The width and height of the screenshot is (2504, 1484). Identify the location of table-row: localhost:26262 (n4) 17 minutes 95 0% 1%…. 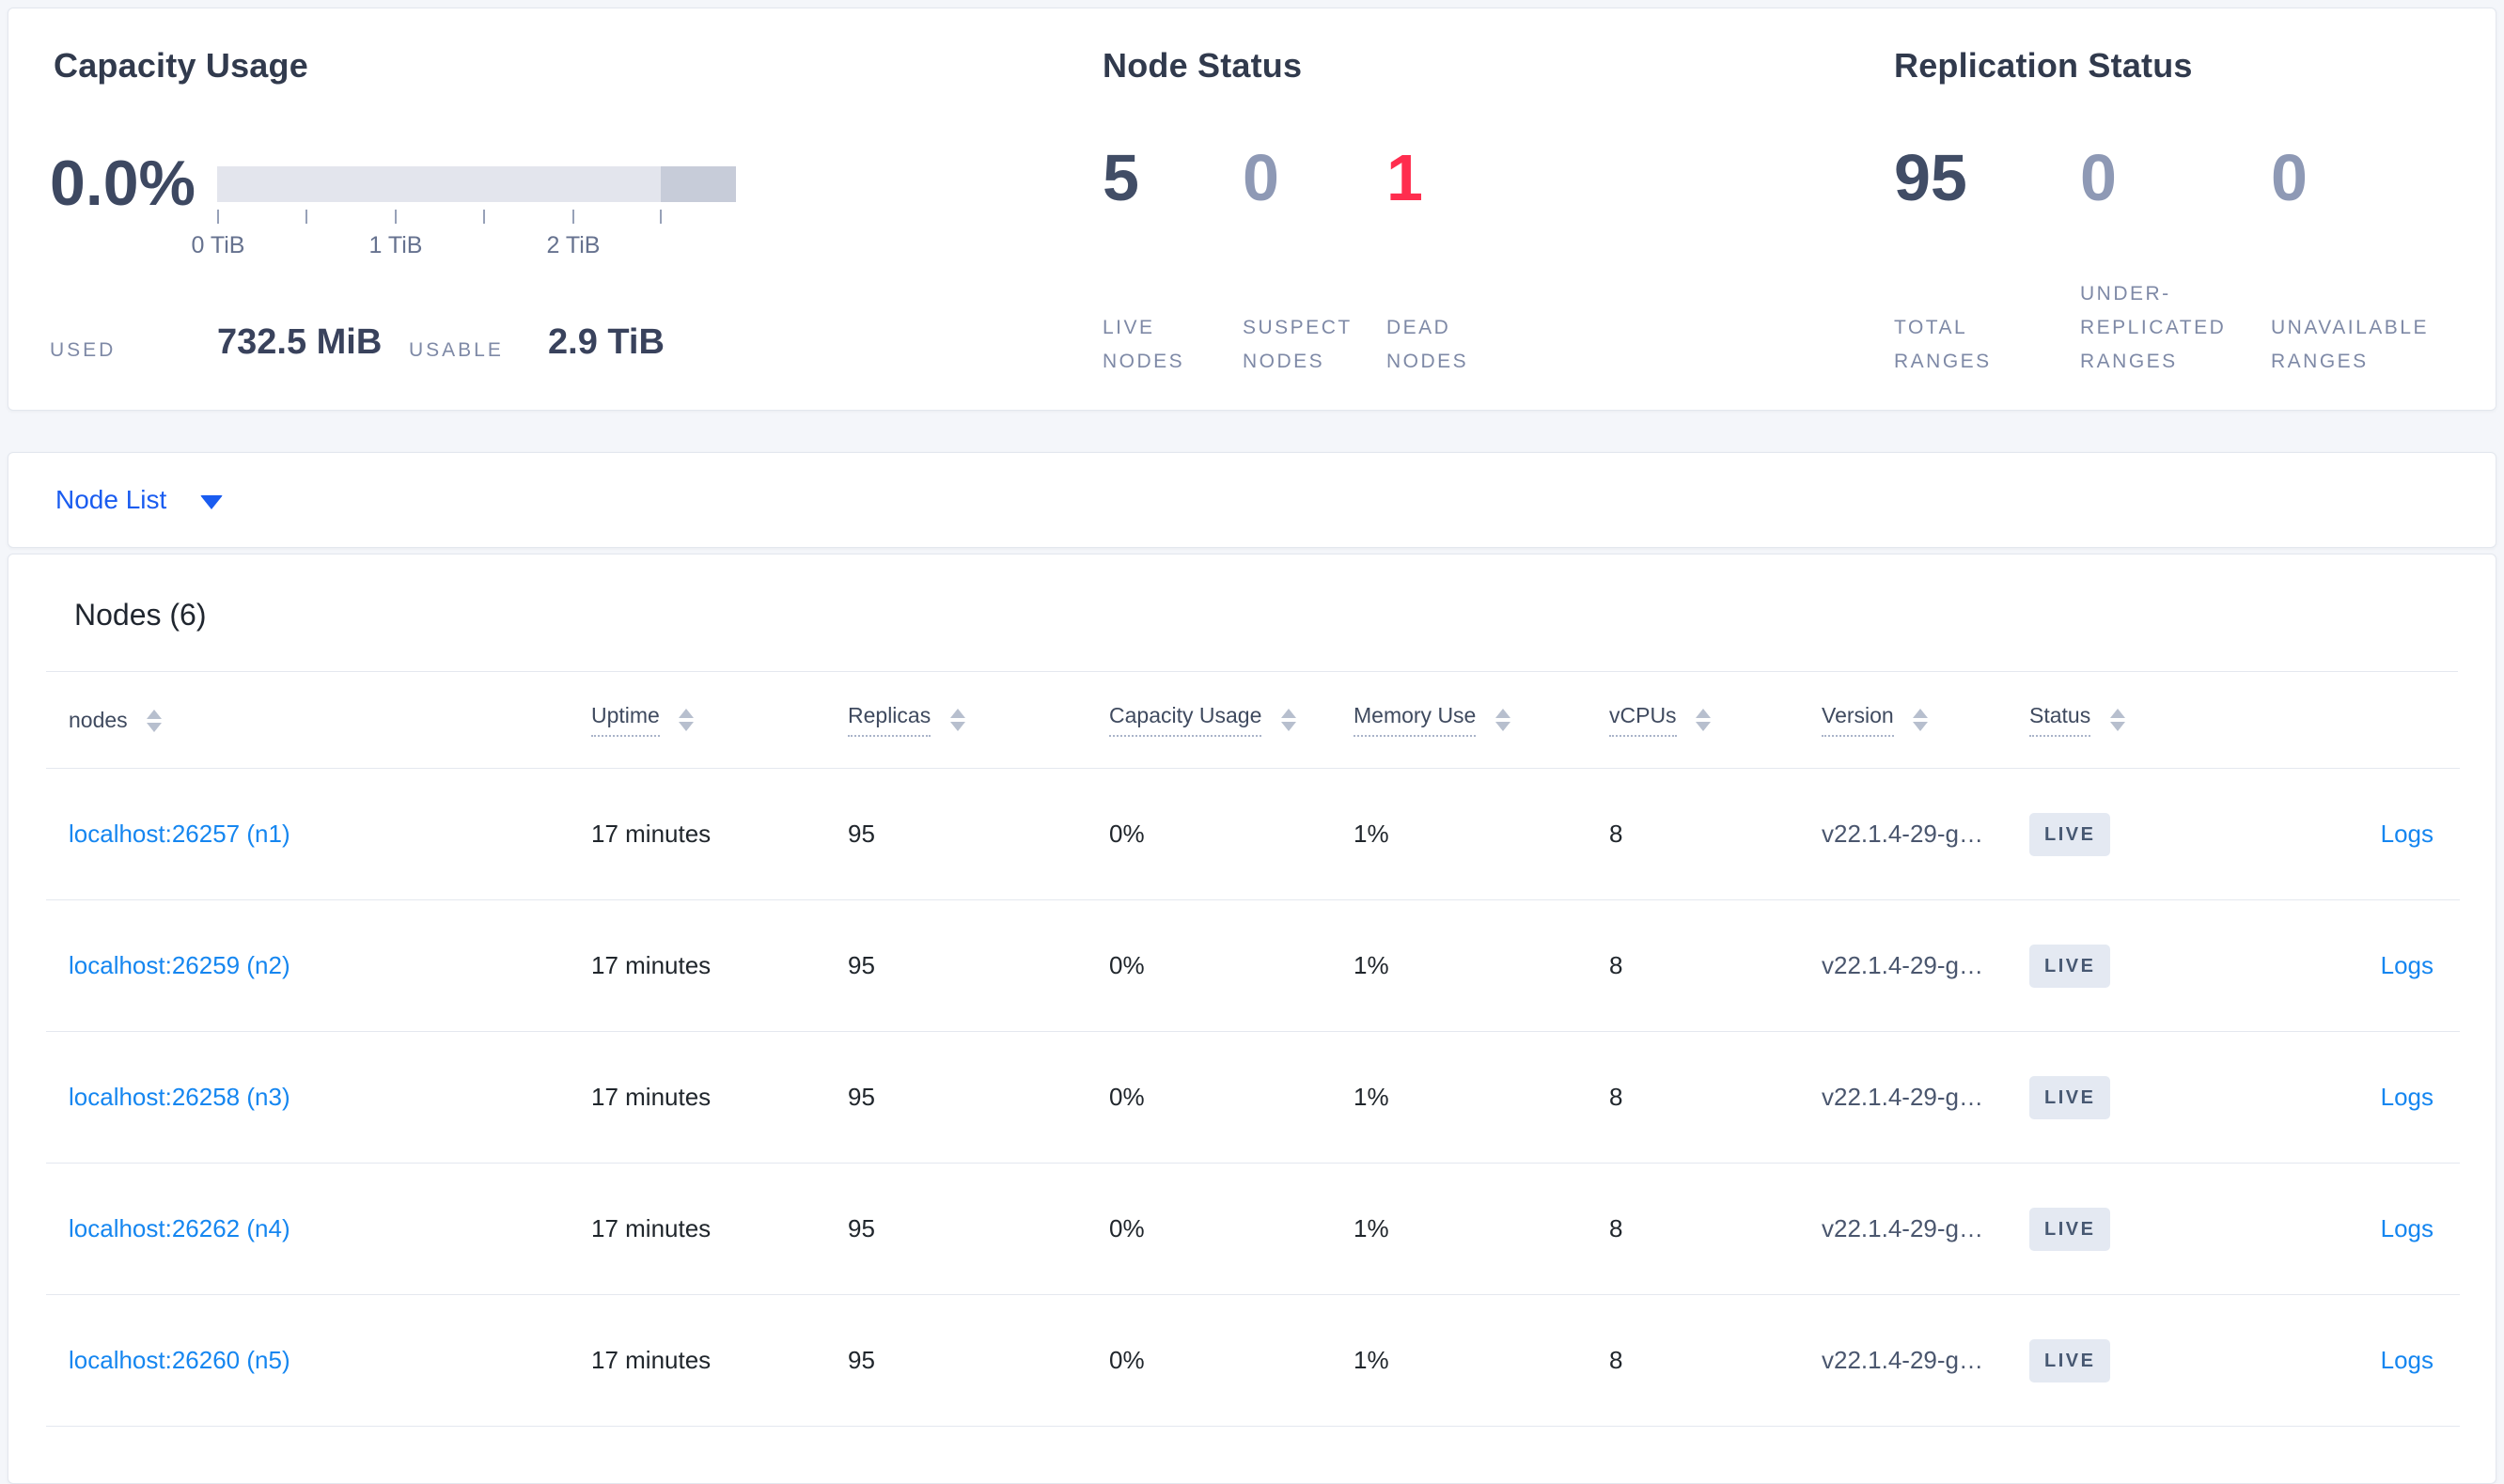
(1253, 1229).